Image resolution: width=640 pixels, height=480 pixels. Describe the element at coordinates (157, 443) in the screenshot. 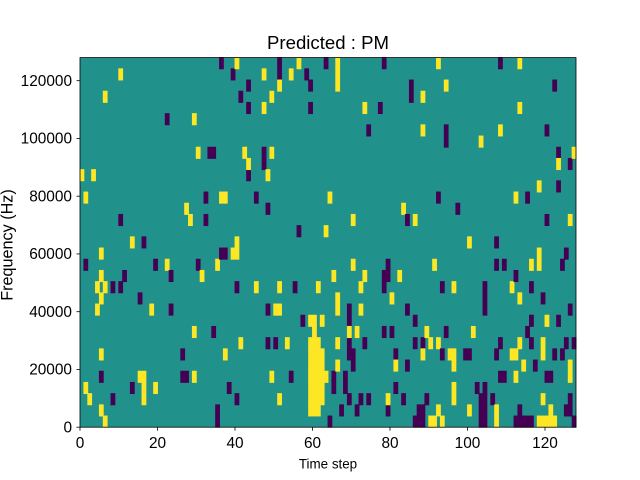

I see `svg-text: 20` at that location.